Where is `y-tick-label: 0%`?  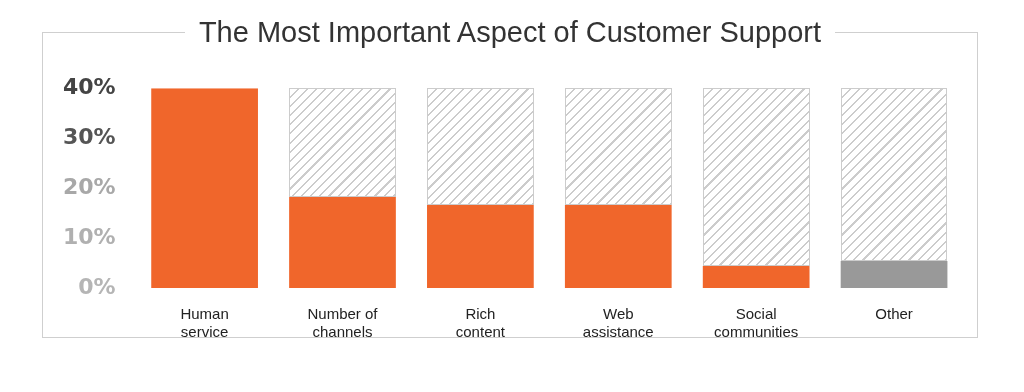 y-tick-label: 0% is located at coordinates (97, 286).